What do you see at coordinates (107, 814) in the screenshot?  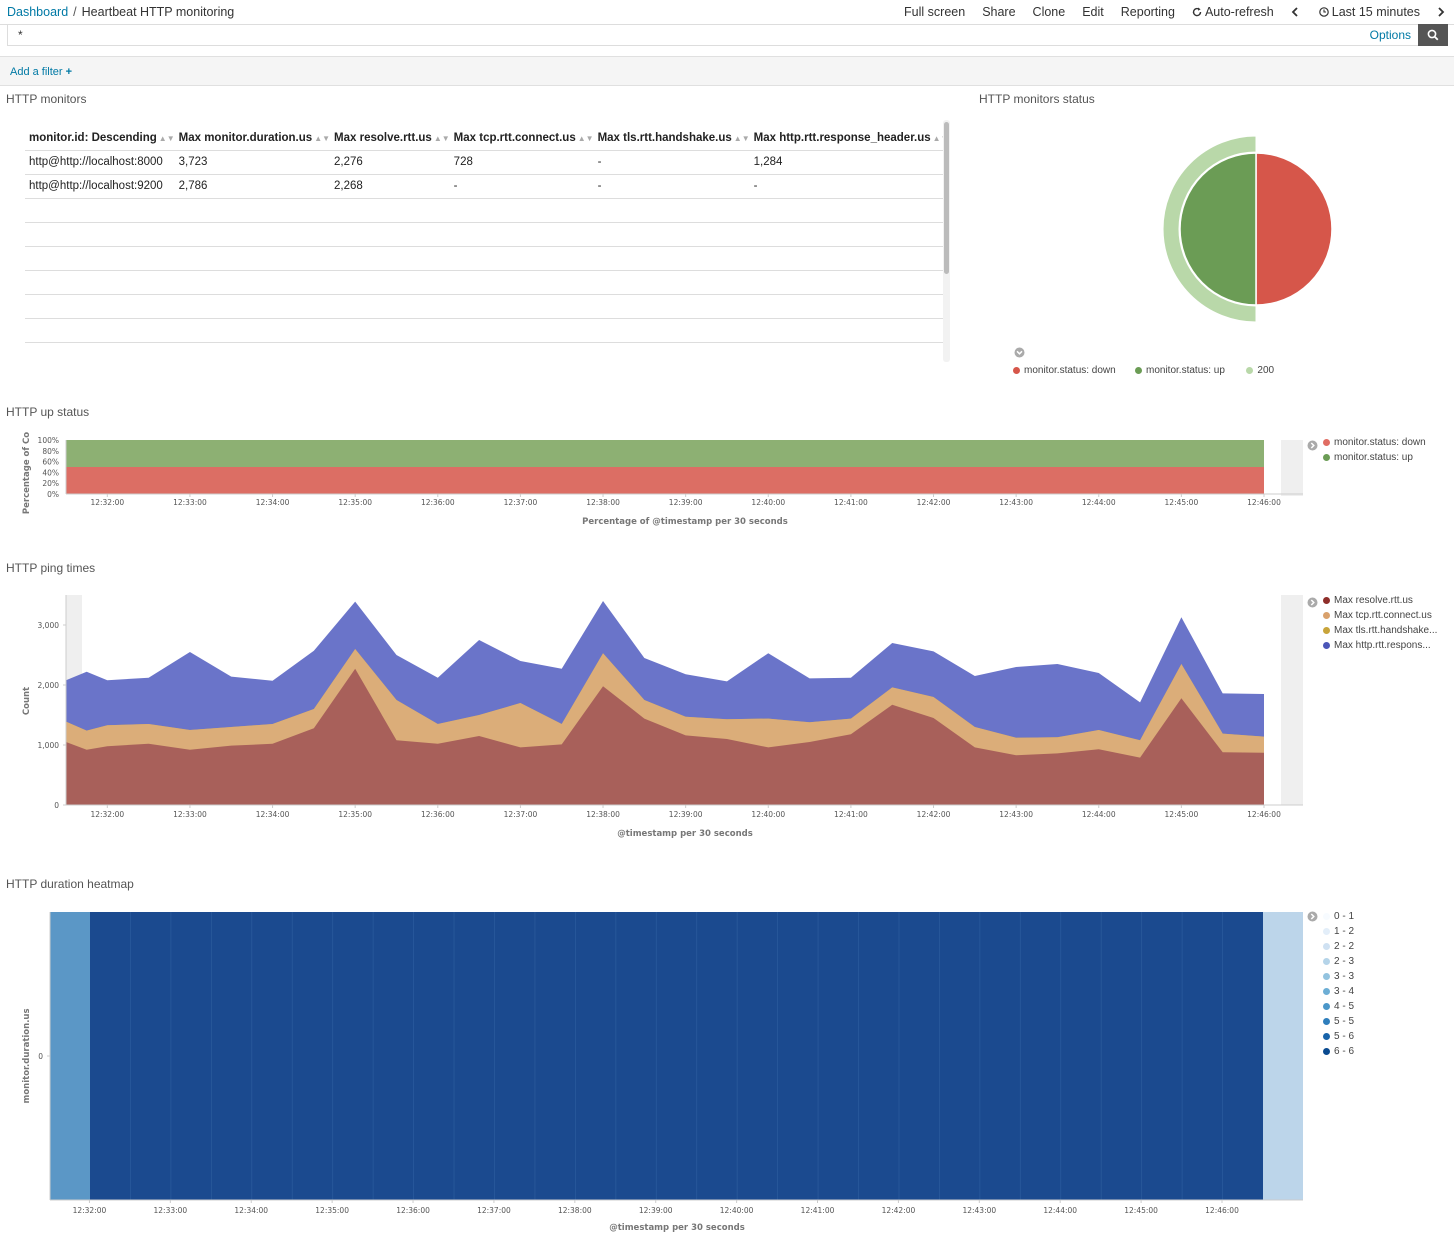 I see `x-tick-label: 12:32:00` at bounding box center [107, 814].